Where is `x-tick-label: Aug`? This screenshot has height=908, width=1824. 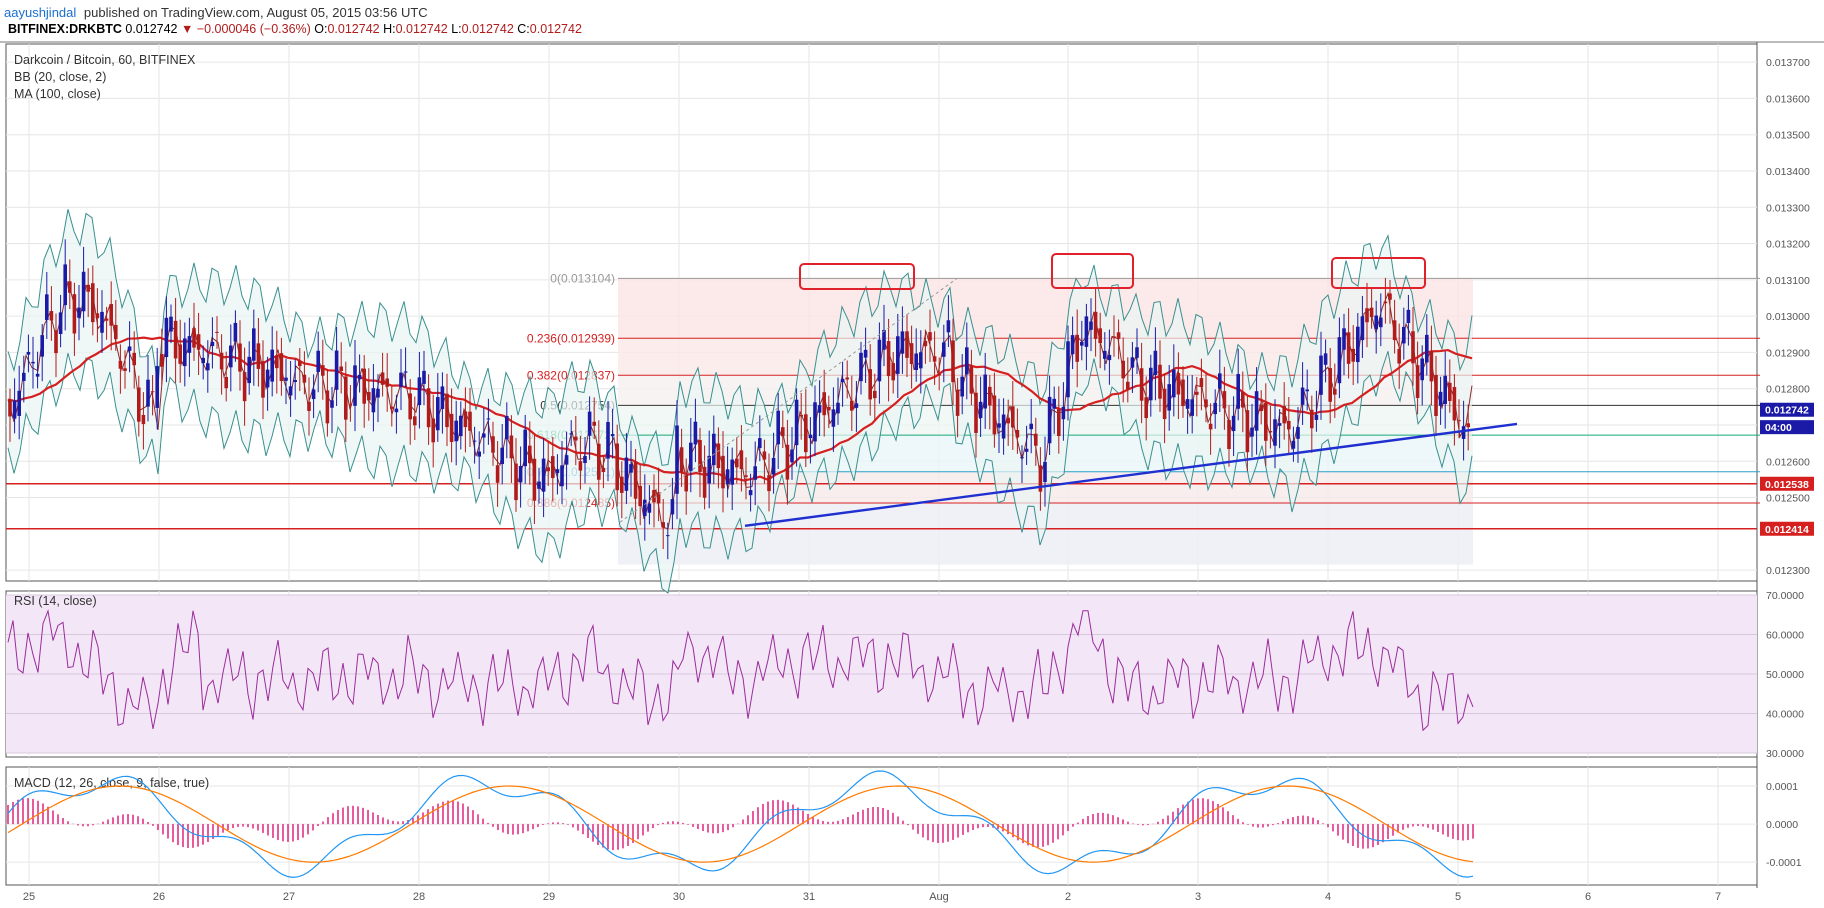 x-tick-label: Aug is located at coordinates (939, 897).